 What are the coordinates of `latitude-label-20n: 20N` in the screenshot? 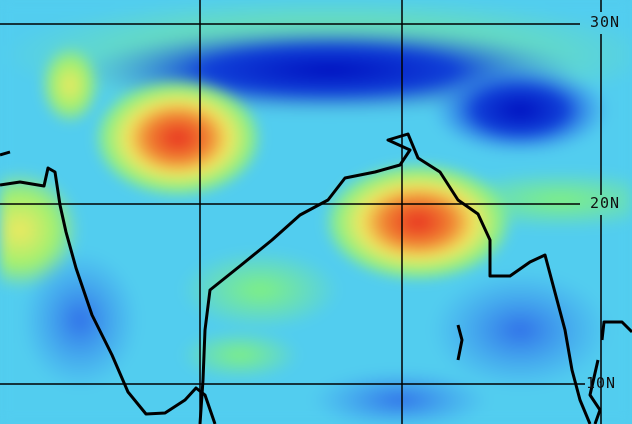 It's located at (605, 203).